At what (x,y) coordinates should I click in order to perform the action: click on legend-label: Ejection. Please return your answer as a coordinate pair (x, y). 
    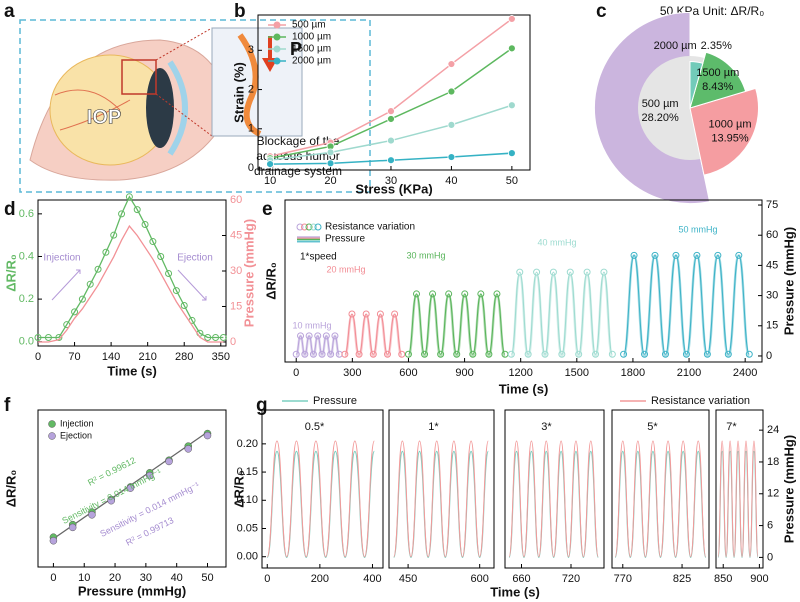
    Looking at the image, I should click on (76, 435).